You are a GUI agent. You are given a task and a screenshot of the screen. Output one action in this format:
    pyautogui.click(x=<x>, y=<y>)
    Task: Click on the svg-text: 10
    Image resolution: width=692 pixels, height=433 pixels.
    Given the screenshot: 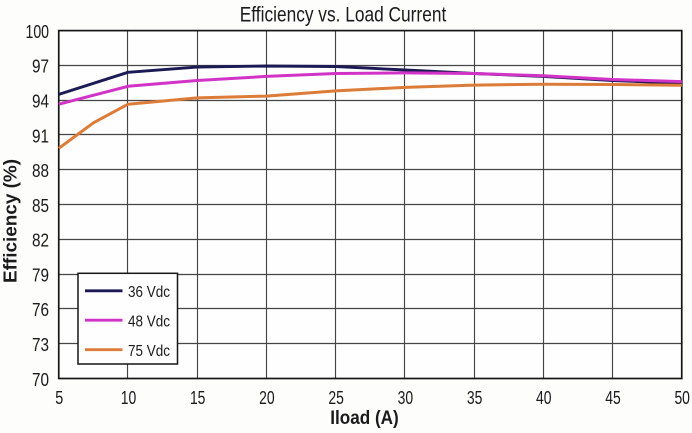 What is the action you would take?
    pyautogui.click(x=129, y=398)
    